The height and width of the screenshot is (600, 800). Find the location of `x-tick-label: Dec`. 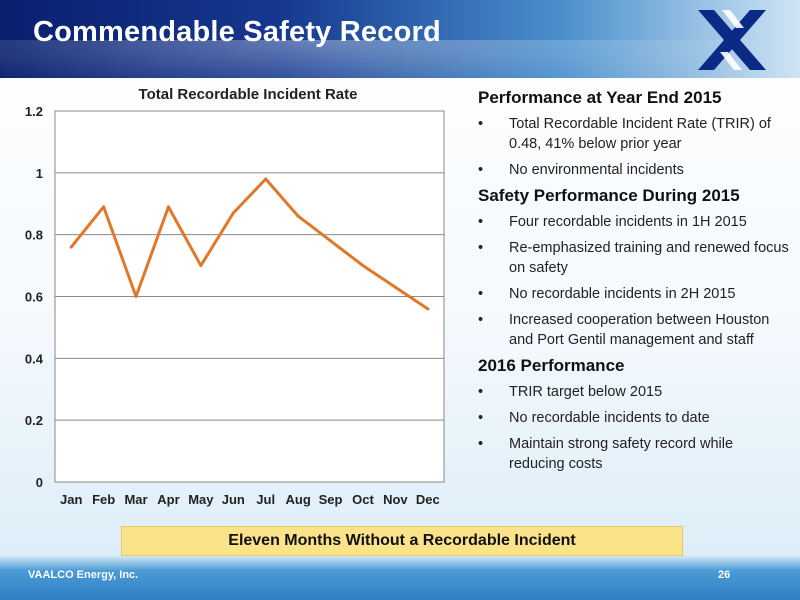

x-tick-label: Dec is located at coordinates (428, 499).